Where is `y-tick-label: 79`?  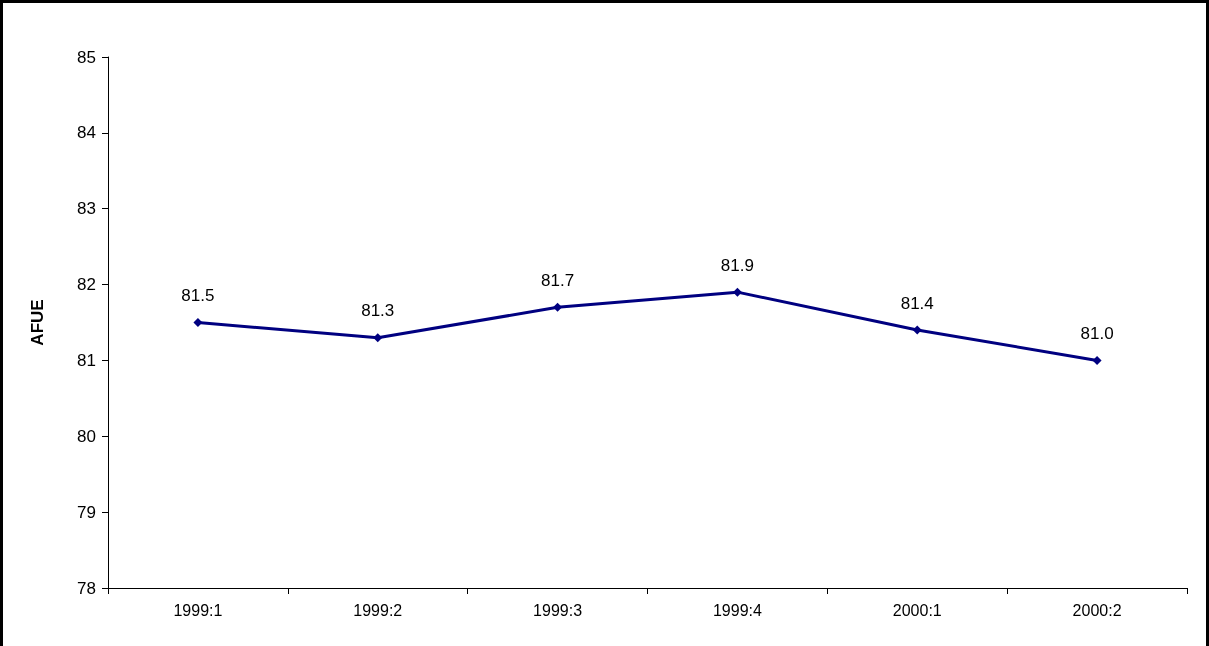
y-tick-label: 79 is located at coordinates (86, 512).